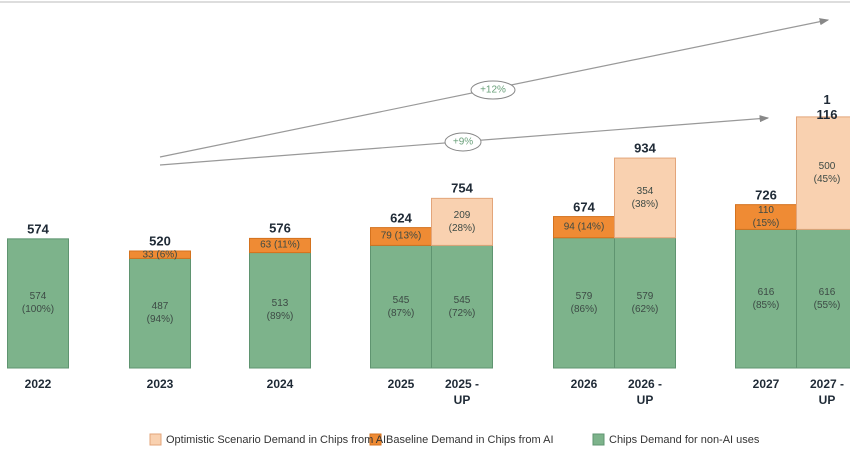 This screenshot has height=452, width=850. I want to click on x-tick-label: 2023, so click(160, 384).